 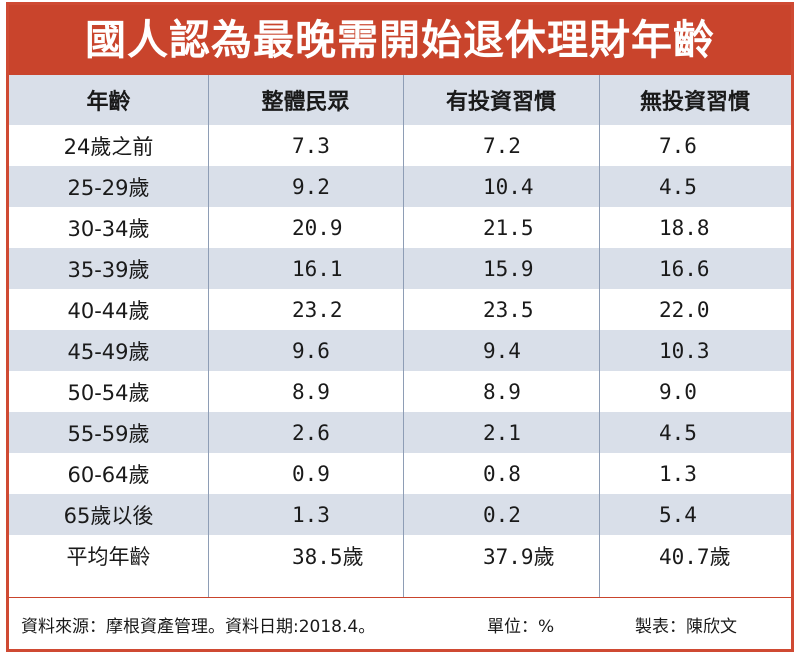 What do you see at coordinates (108, 228) in the screenshot?
I see `age-cell: 30-34歲` at bounding box center [108, 228].